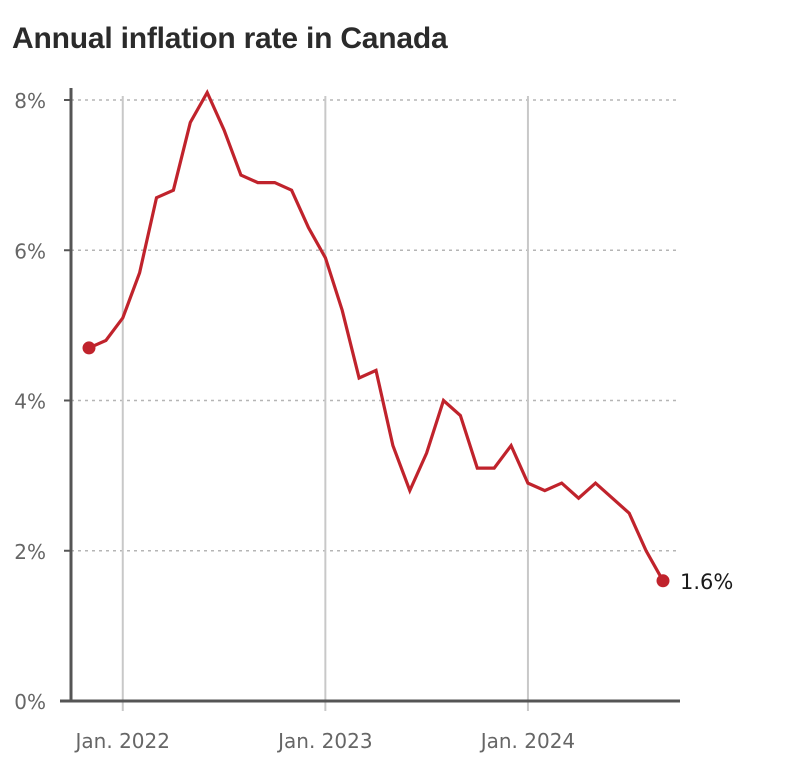  I want to click on x-tick-label: Jan. 2024, so click(527, 741).